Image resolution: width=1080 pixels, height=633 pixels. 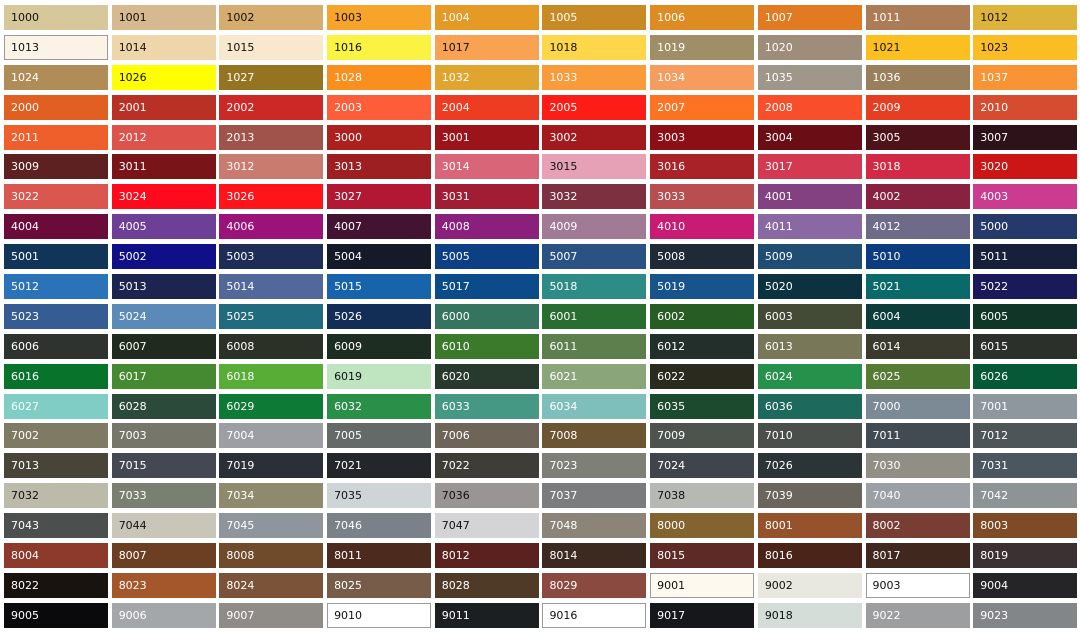 I want to click on color-swatch-8017: 8017, so click(x=917, y=556).